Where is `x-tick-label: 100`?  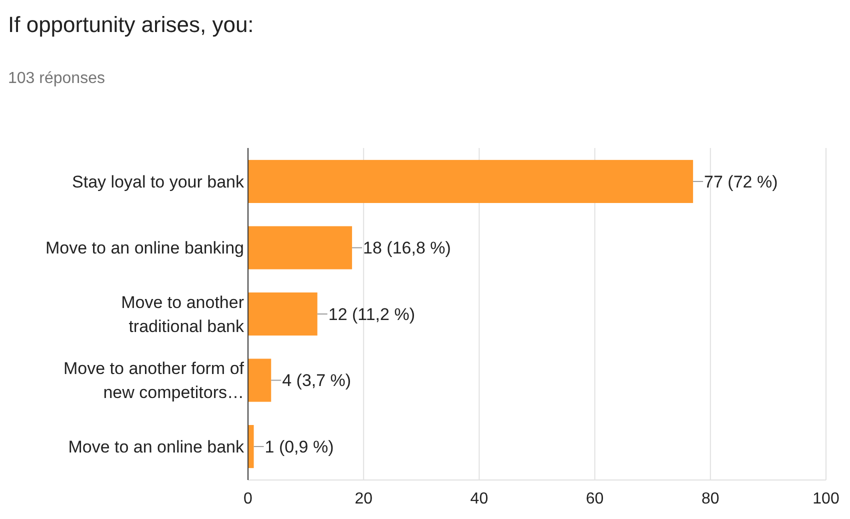 x-tick-label: 100 is located at coordinates (826, 499).